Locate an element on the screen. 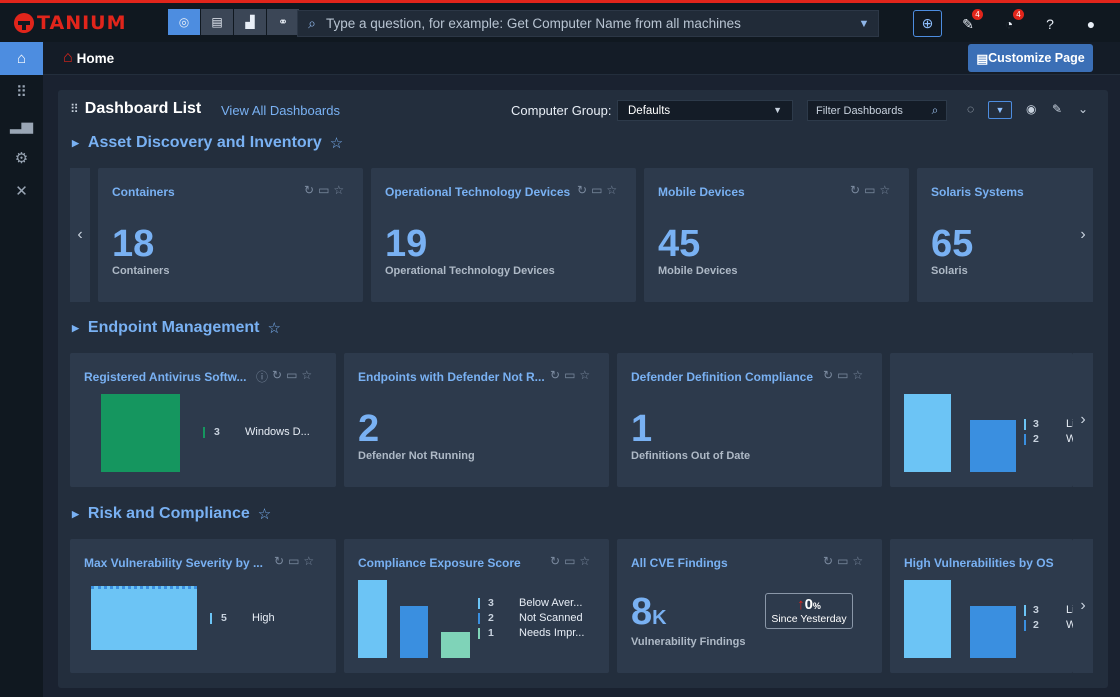 Image resolution: width=1120 pixels, height=697 pixels. computer-group-select: Defaults ▼ is located at coordinates (705, 110).